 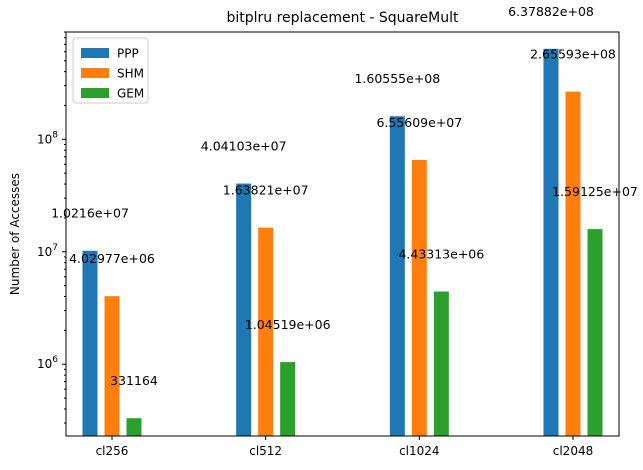 I want to click on data-label-shm-cl512: 1.63821e+07, so click(x=266, y=190).